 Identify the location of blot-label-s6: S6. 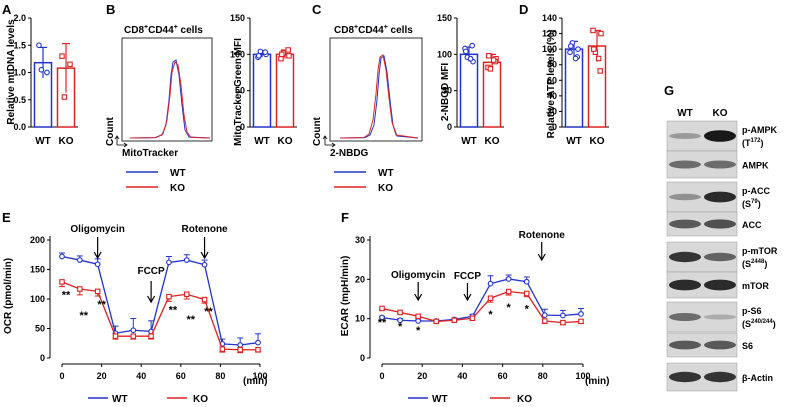
(747, 346).